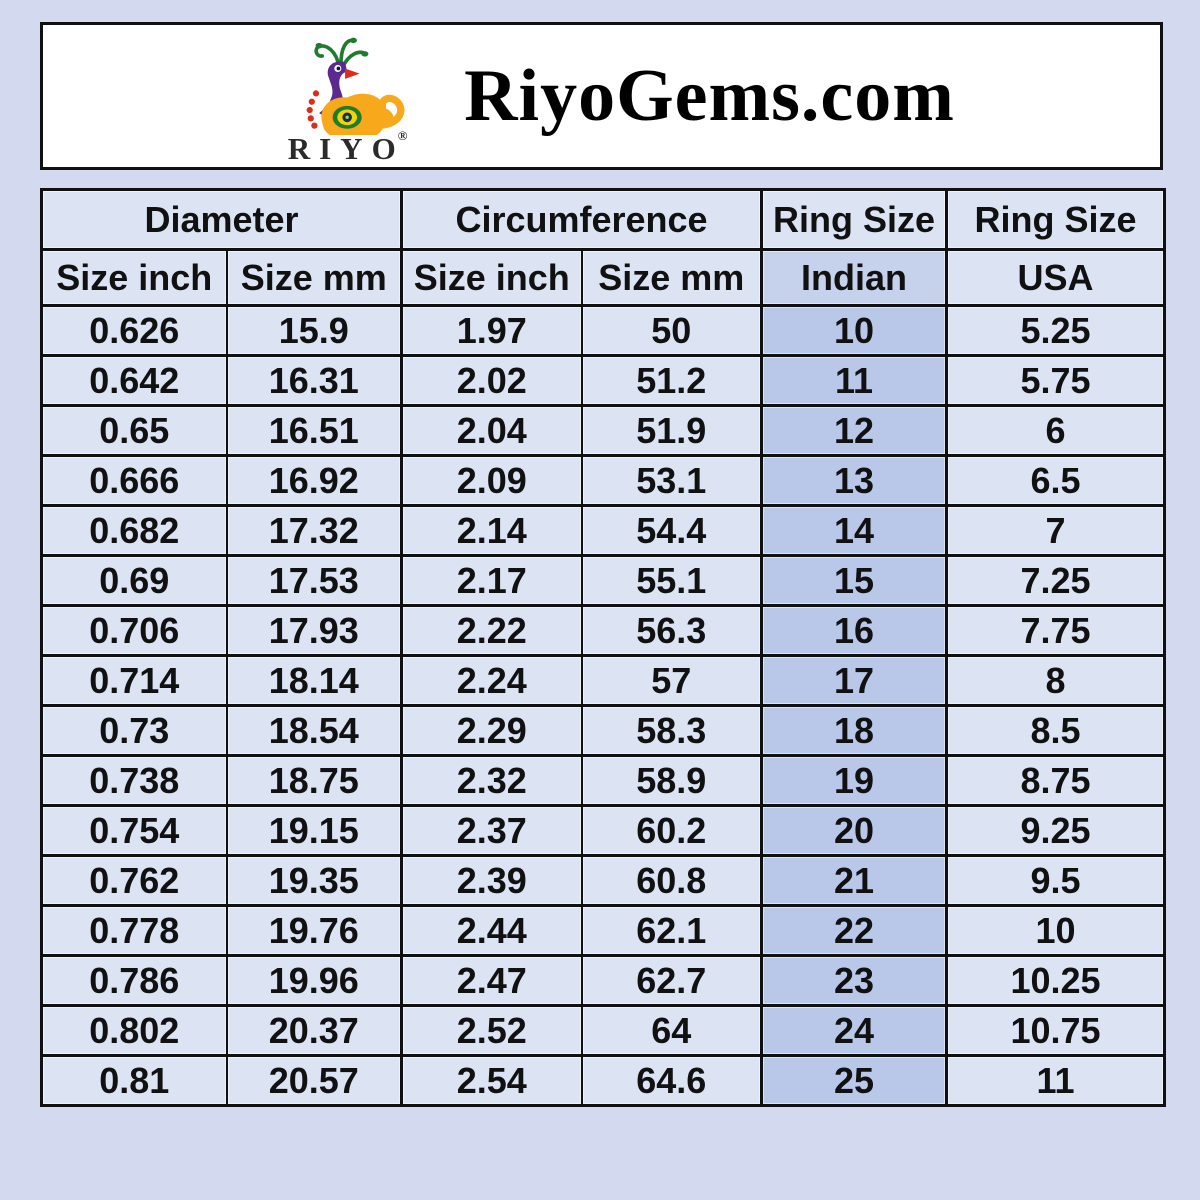 The image size is (1200, 1200). Describe the element at coordinates (134, 330) in the screenshot. I see `table-cell: 0.626` at that location.